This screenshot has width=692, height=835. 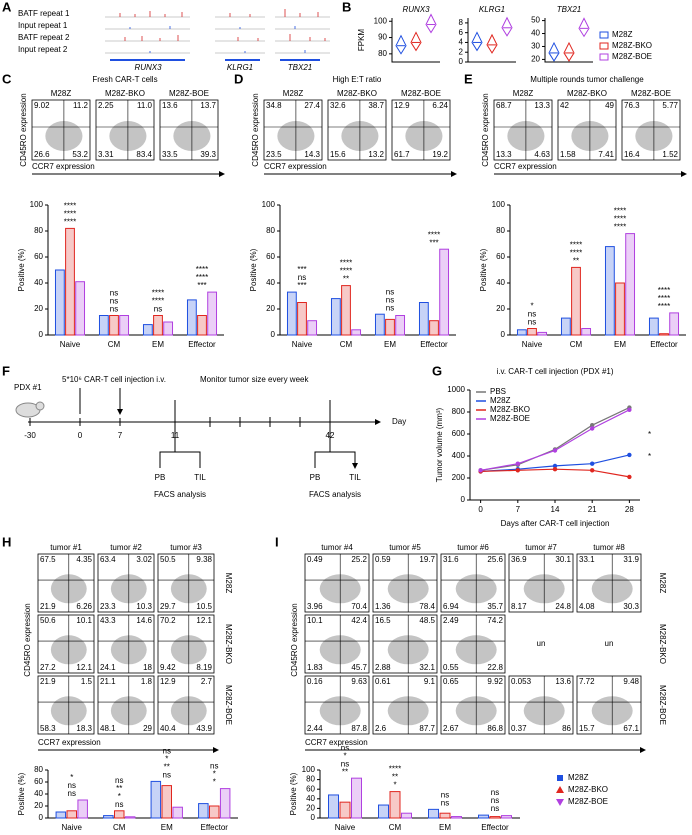 What do you see at coordinates (427, 620) in the screenshot?
I see `quadrant-value: 48.5` at bounding box center [427, 620].